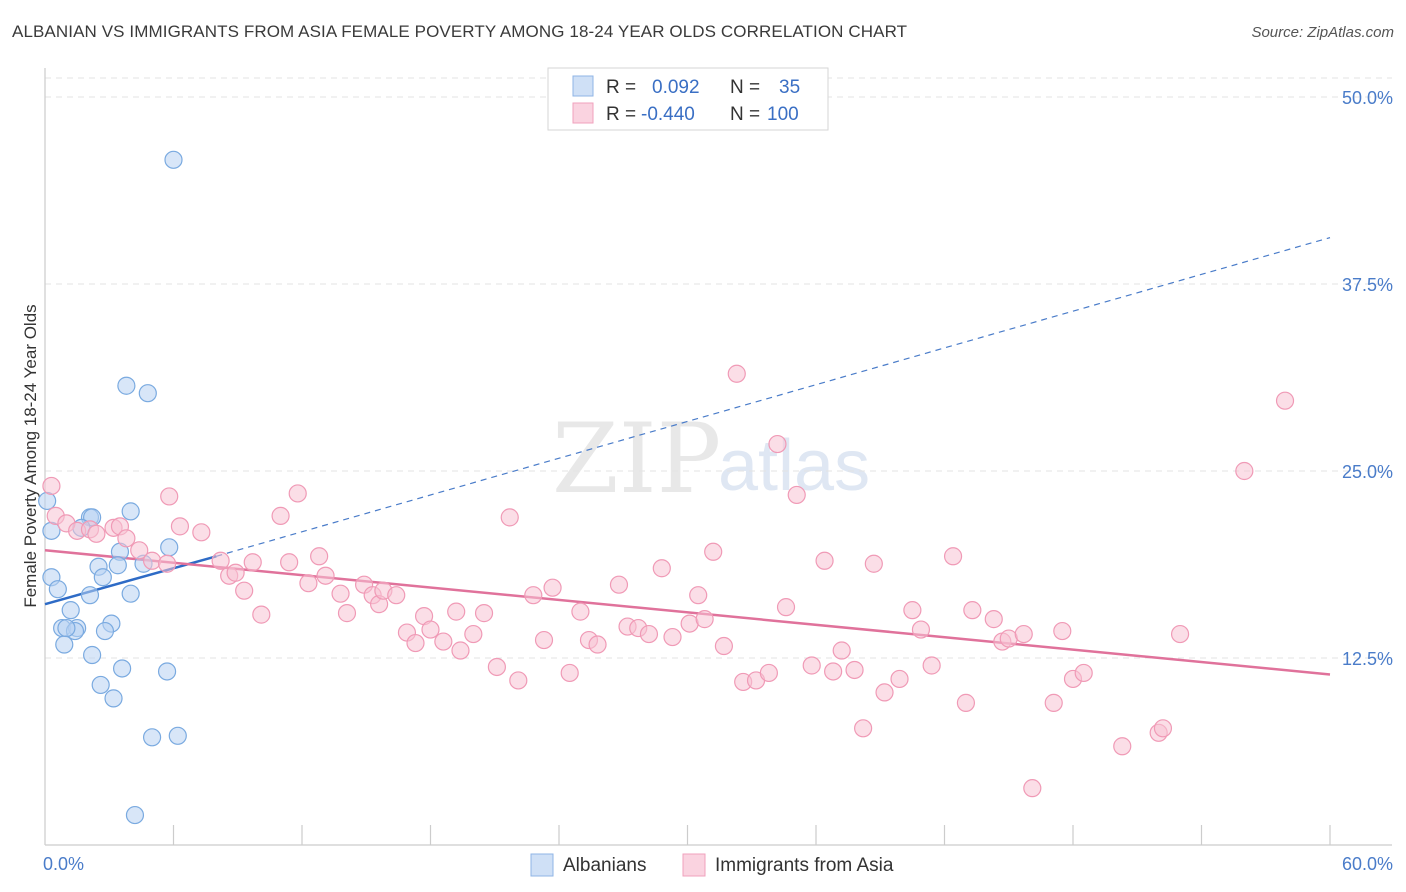 The image size is (1406, 892). I want to click on top-legend: R = 0.092 N = 35 R = -0.440 N = 100, so click(688, 99).